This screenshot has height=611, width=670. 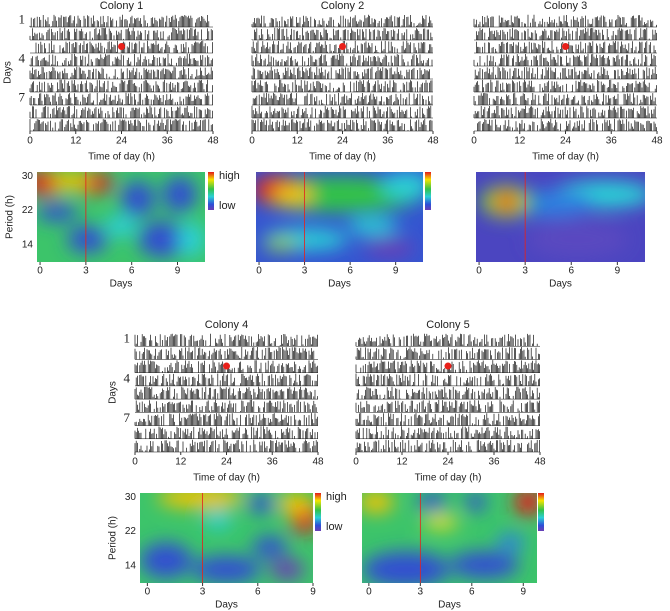 What do you see at coordinates (28, 210) in the screenshot?
I see `y-tick-label: 22` at bounding box center [28, 210].